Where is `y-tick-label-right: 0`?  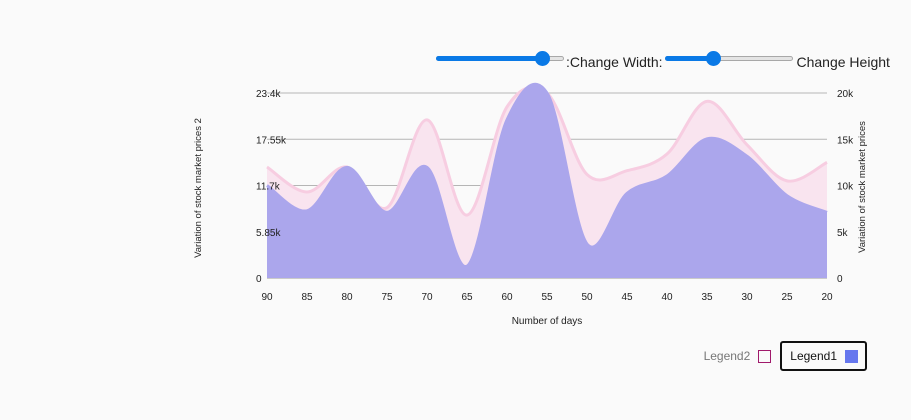
y-tick-label-right: 0 is located at coordinates (840, 279).